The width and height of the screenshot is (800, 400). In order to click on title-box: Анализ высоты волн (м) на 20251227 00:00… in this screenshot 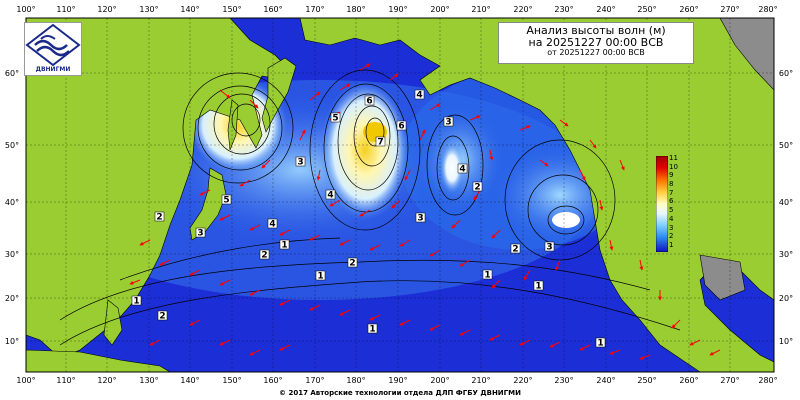, I will do `click(596, 43)`.